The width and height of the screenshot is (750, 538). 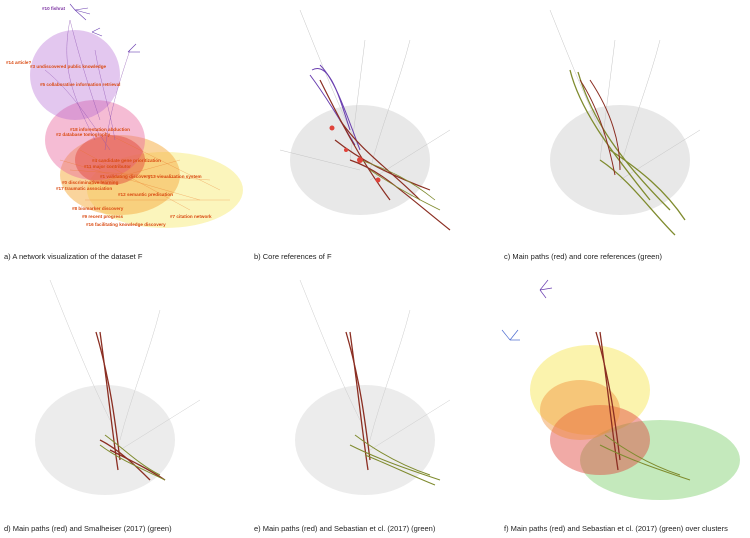 I want to click on smalheiser-green, so click(x=132, y=457).